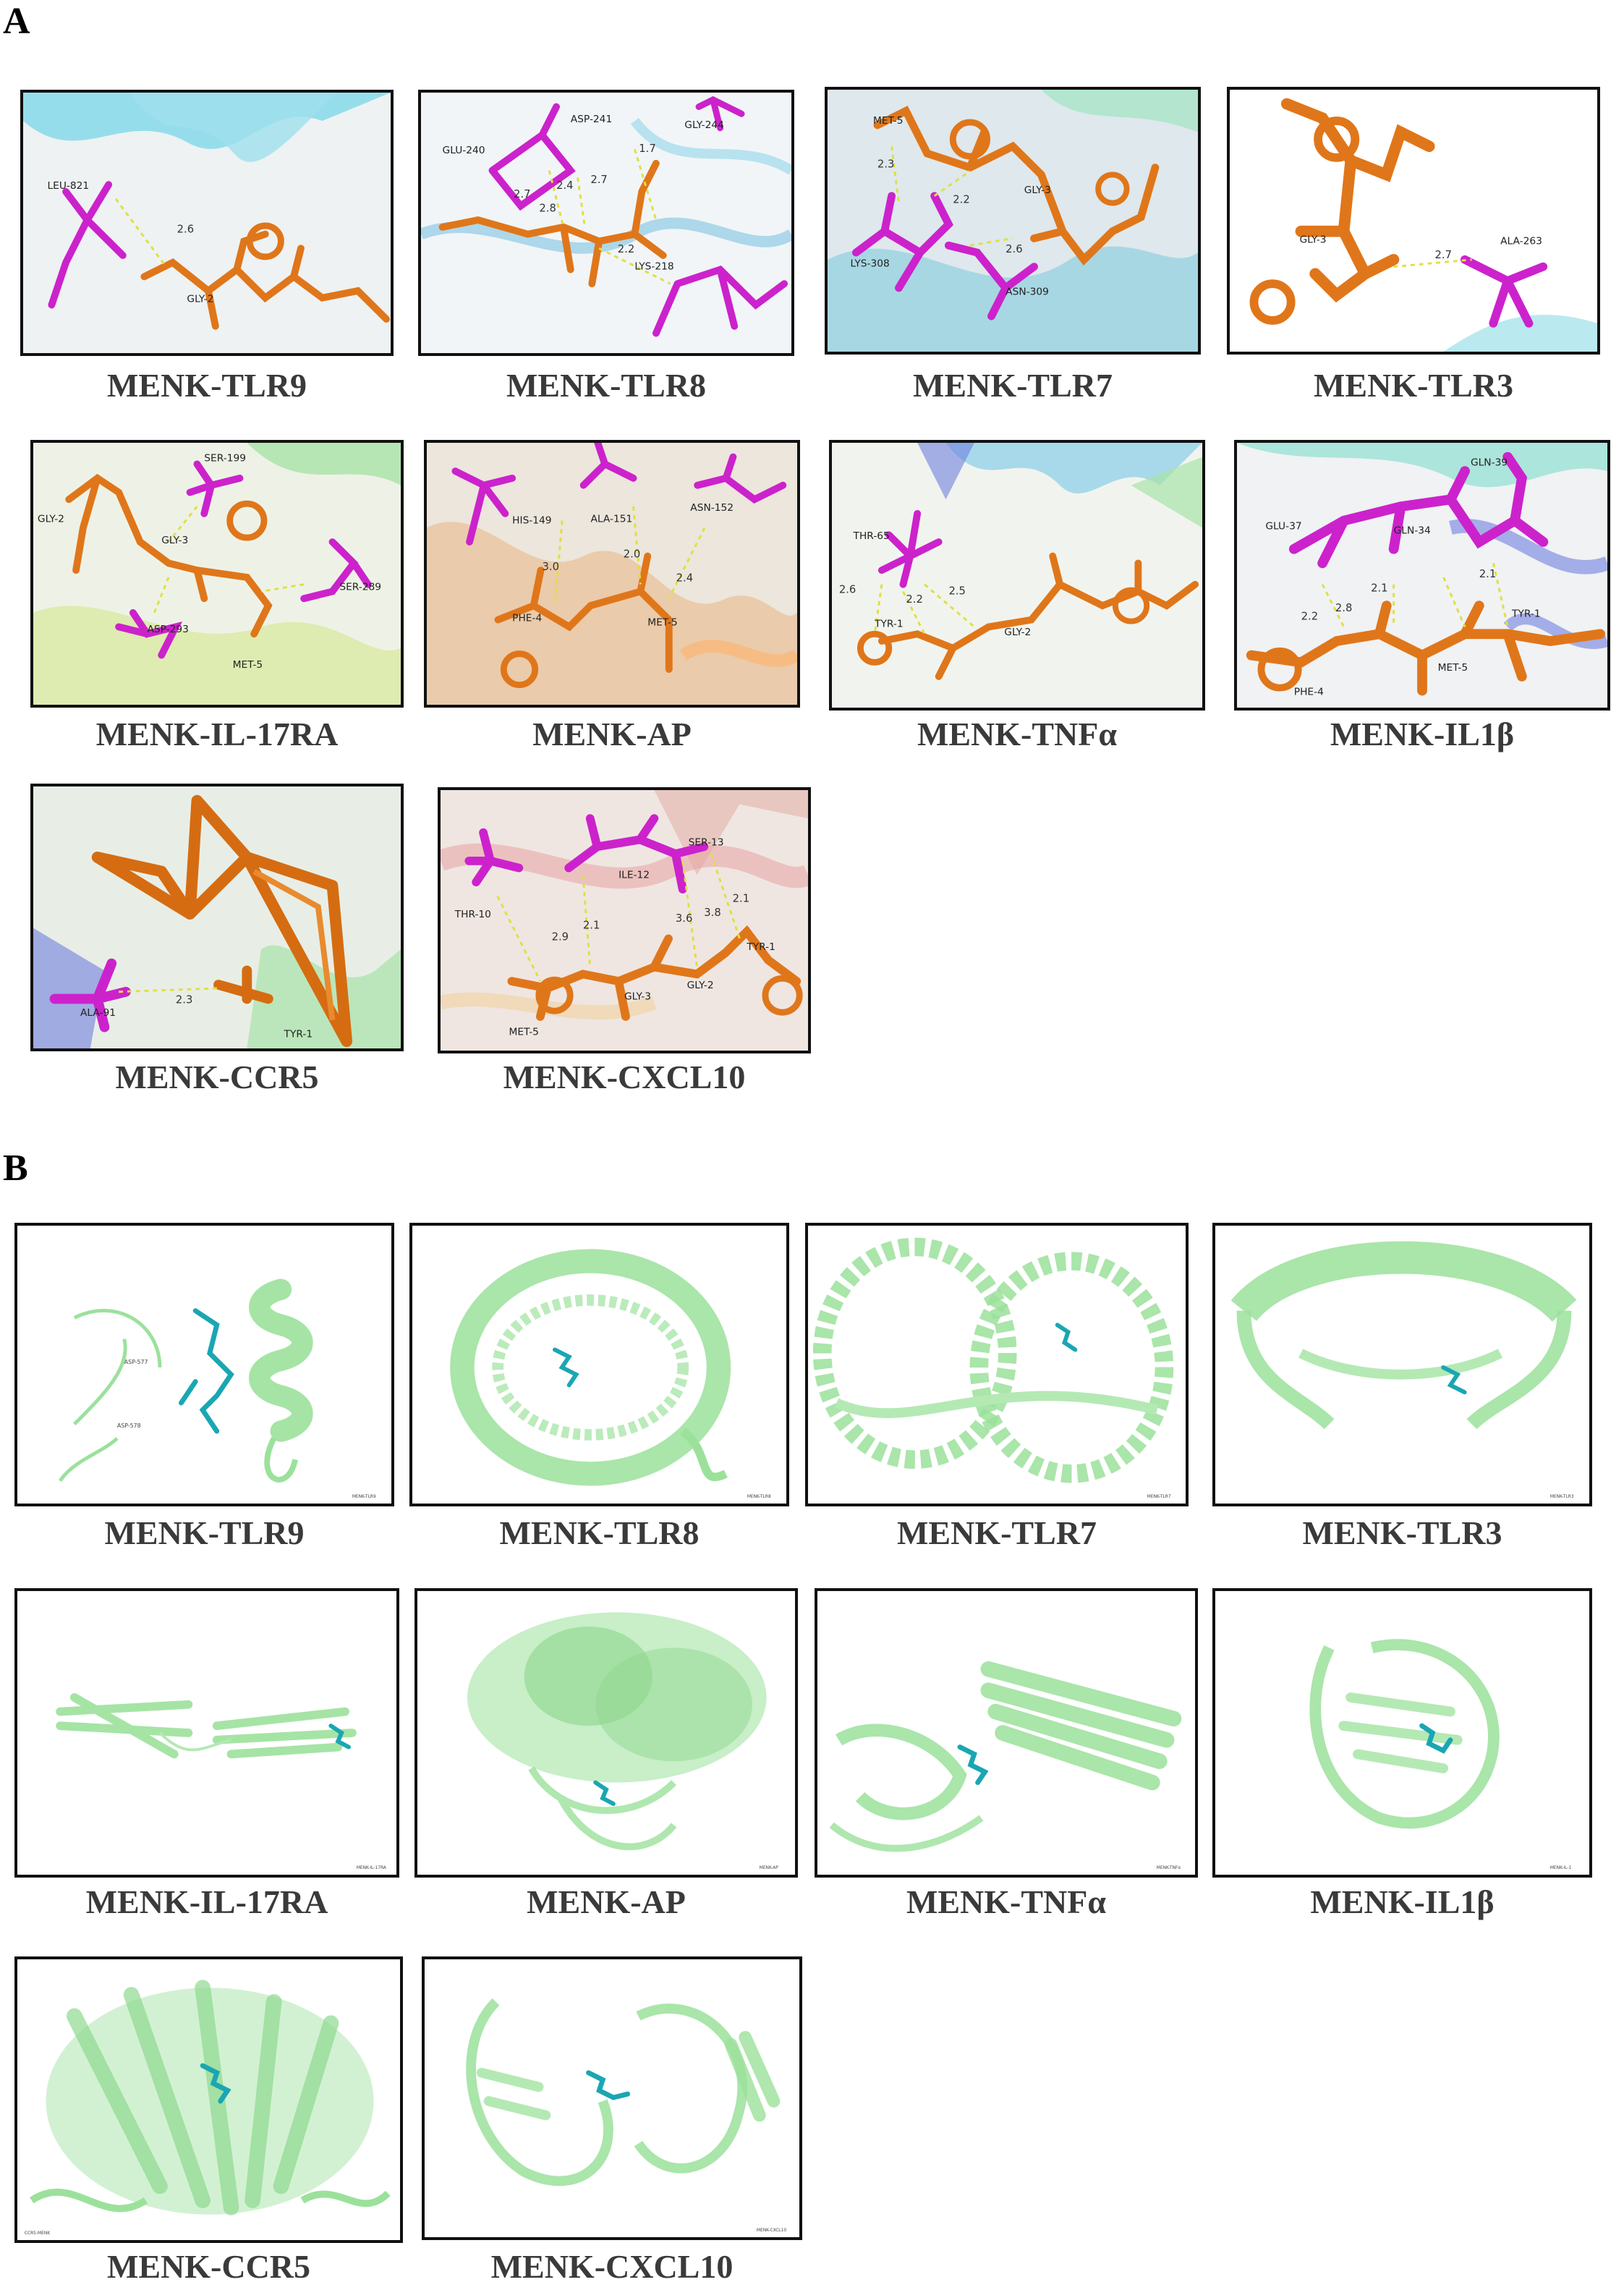  Describe the element at coordinates (759, 1497) in the screenshot. I see `scene-tag: MENK-TLR8` at that location.